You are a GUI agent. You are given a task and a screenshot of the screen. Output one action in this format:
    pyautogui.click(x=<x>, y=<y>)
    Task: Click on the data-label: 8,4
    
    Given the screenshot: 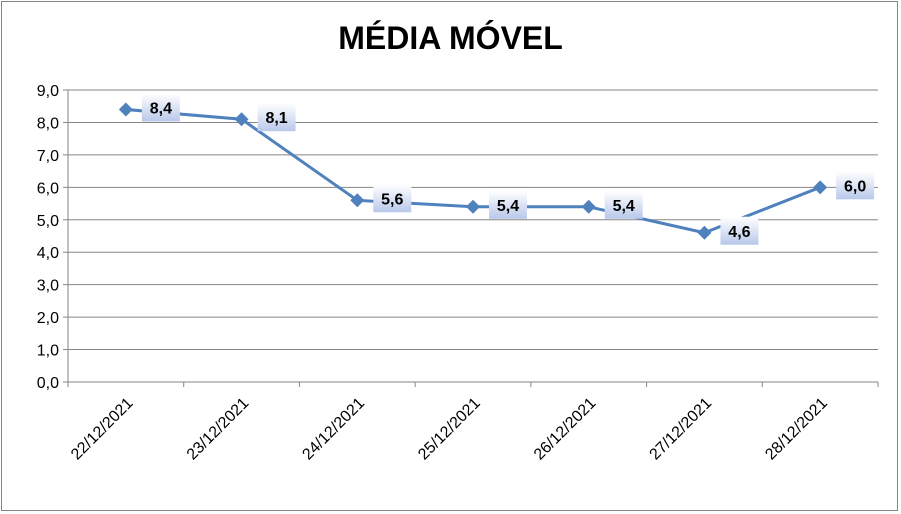 What is the action you would take?
    pyautogui.click(x=161, y=108)
    